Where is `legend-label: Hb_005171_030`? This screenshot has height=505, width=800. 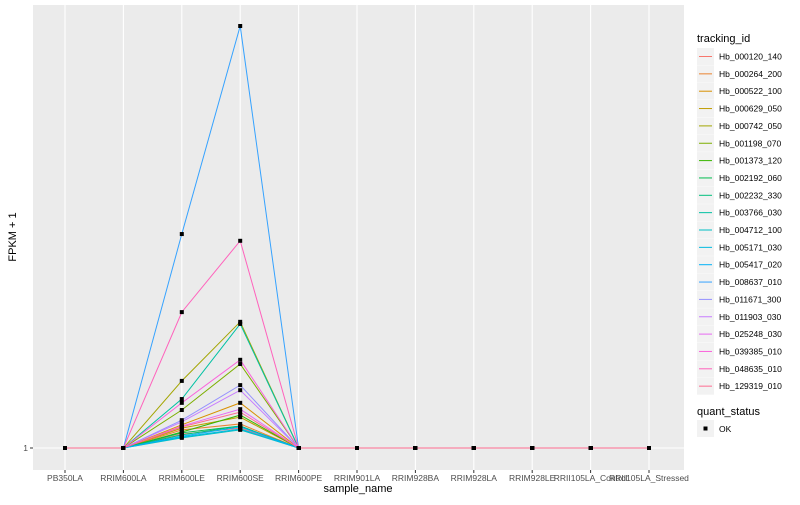 legend-label: Hb_005171_030 is located at coordinates (750, 247).